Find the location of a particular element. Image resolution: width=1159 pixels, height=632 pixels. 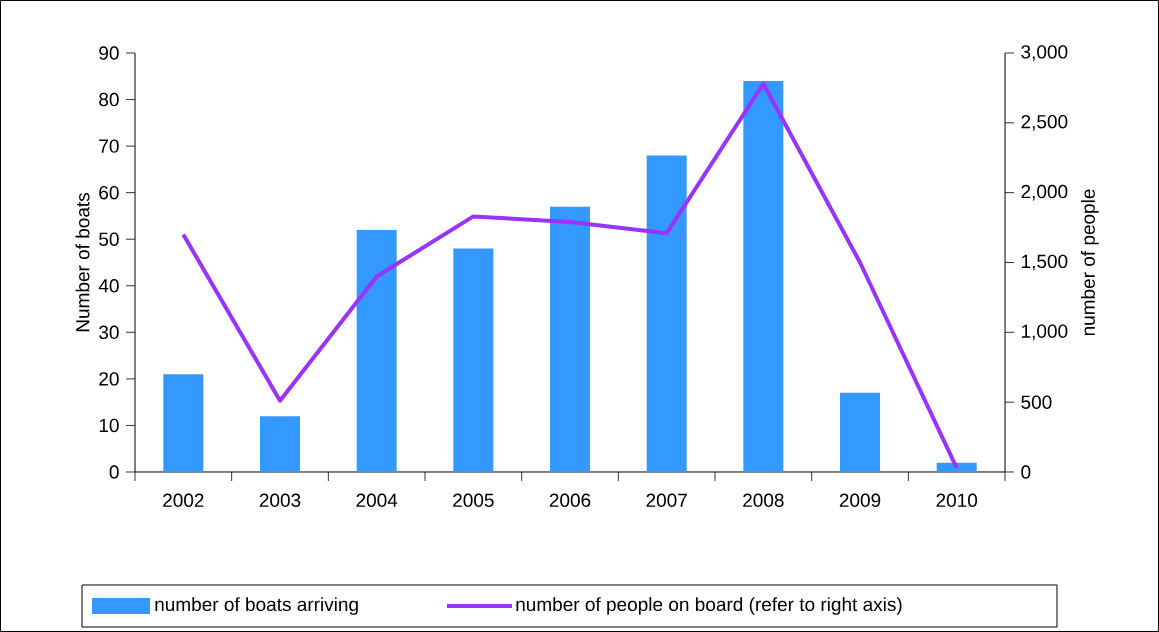

x-tick-label: 2002 is located at coordinates (183, 500).